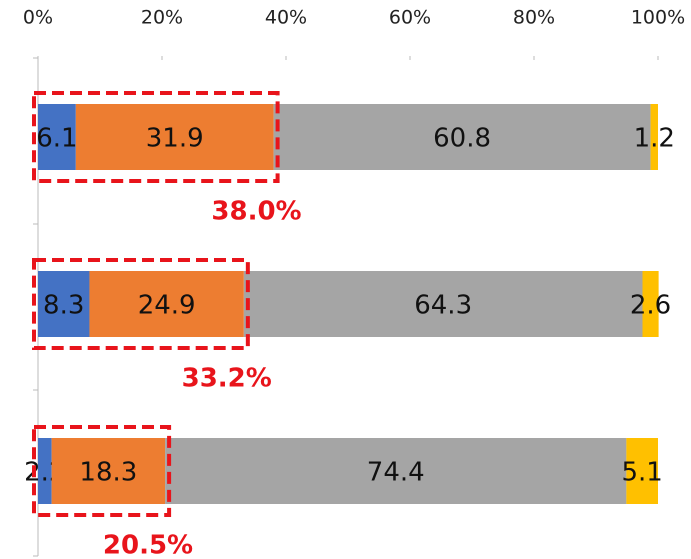  I want to click on data-label: 2.6, so click(650, 306).